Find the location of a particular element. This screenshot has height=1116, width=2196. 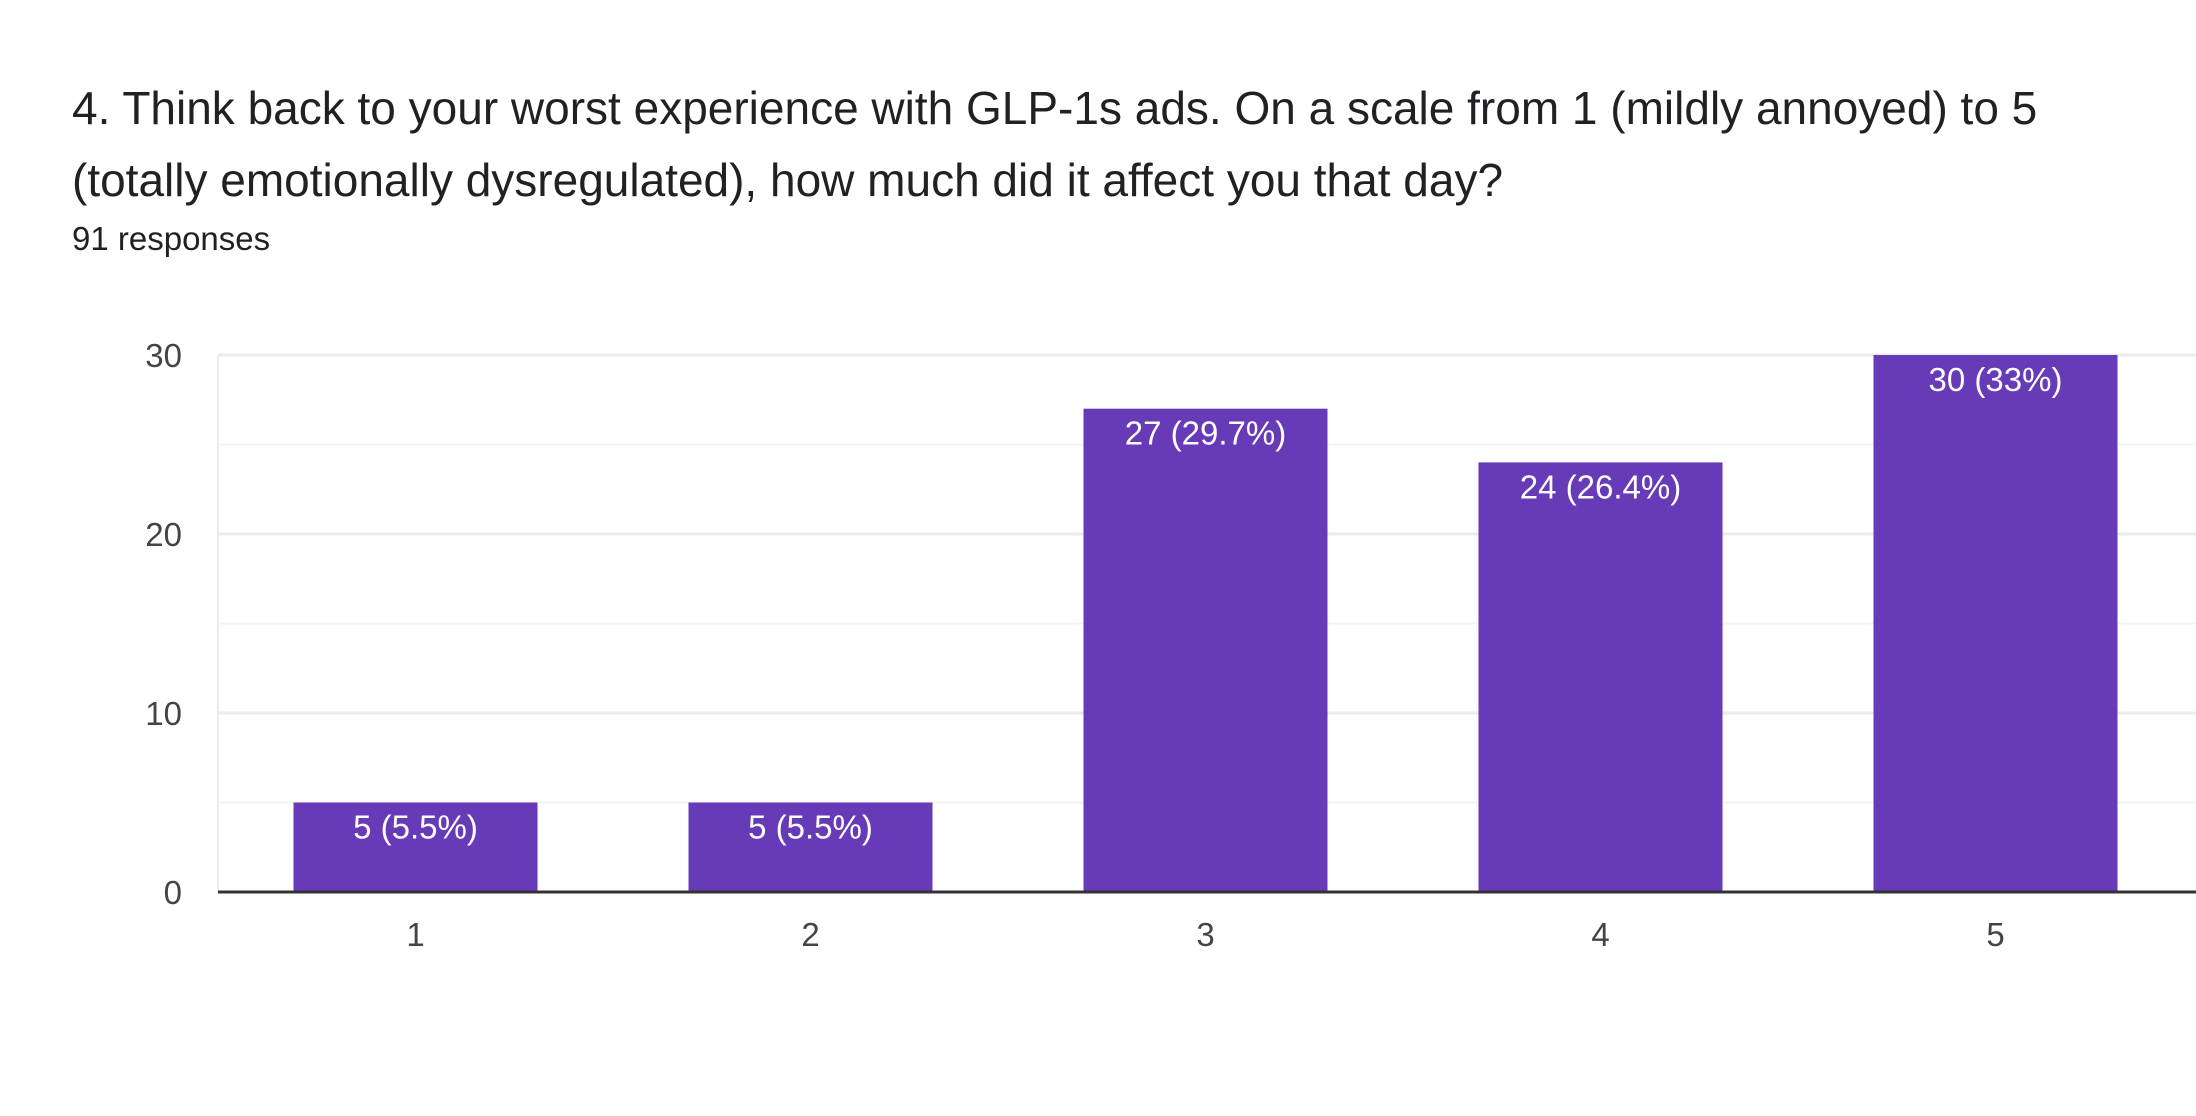

y-tick-label: 20 is located at coordinates (163, 534).